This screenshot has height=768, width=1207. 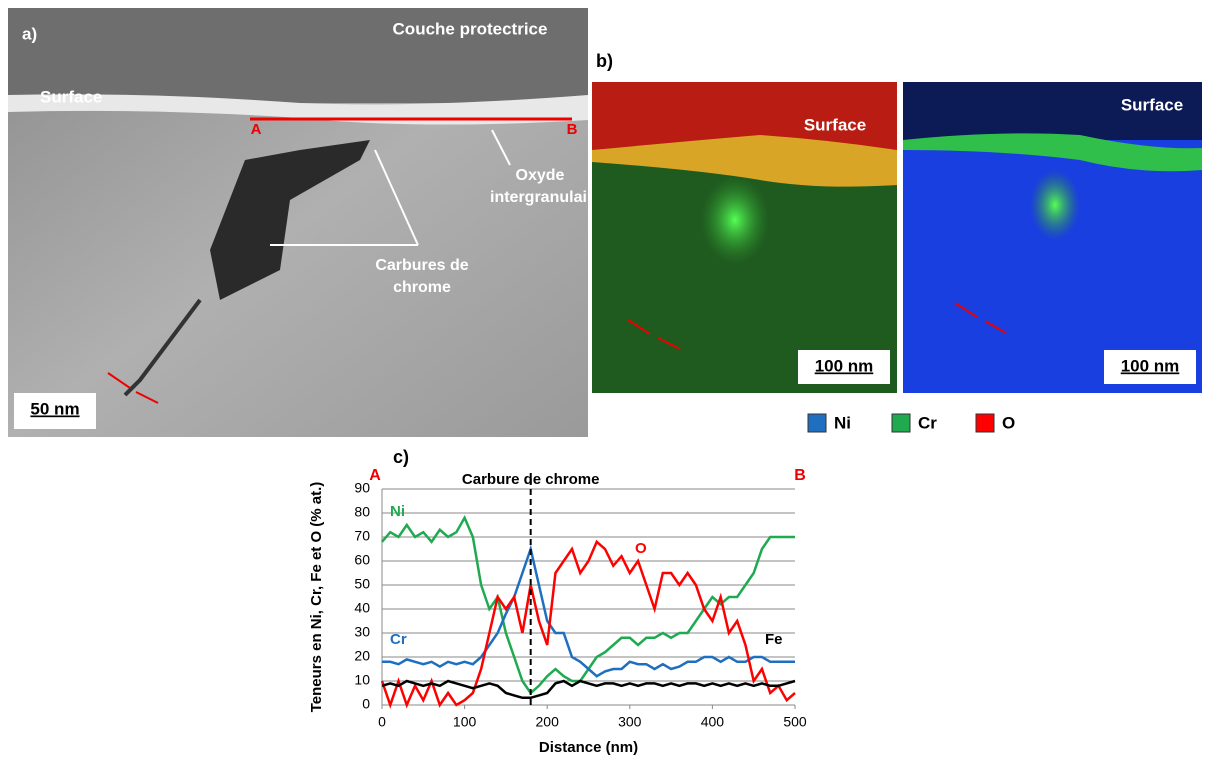 I want to click on oxide-label: Oxyde intergranulaire, so click(x=540, y=186).